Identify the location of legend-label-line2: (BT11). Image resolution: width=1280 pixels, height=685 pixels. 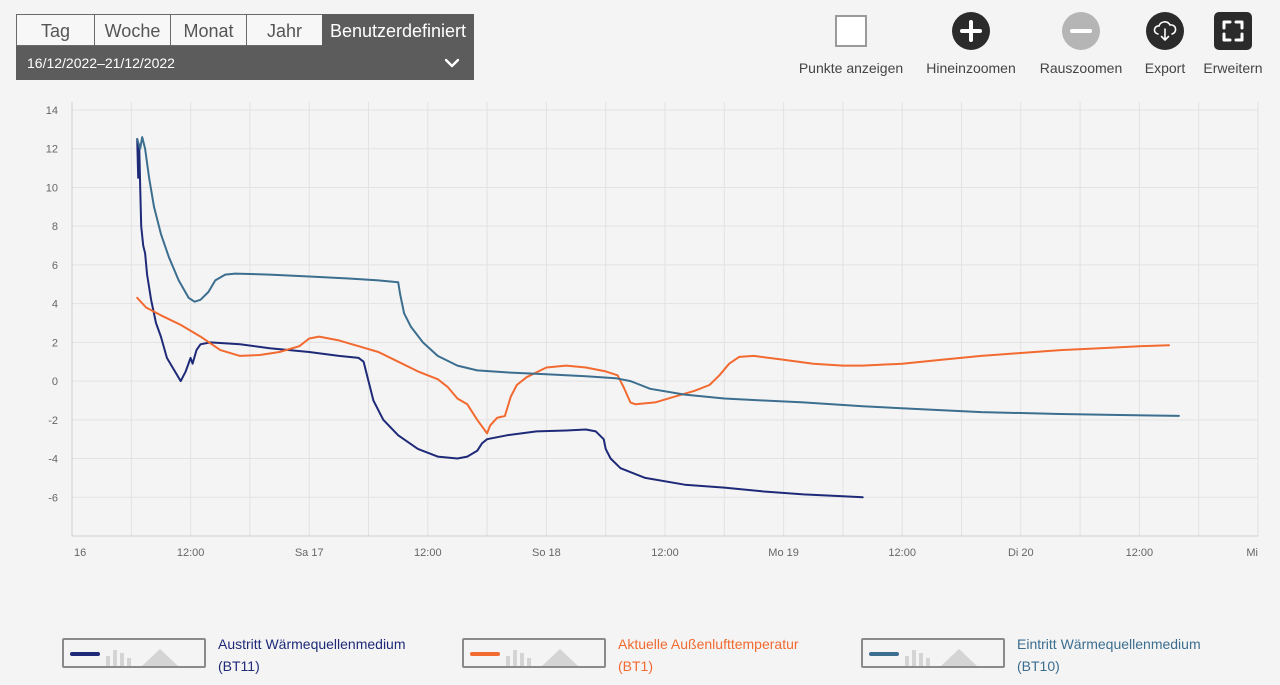
(239, 666).